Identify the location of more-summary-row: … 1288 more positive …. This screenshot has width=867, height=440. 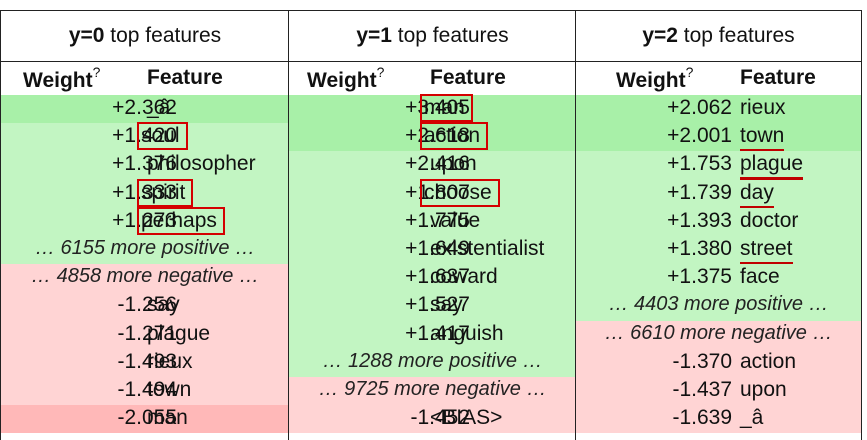
(432, 362).